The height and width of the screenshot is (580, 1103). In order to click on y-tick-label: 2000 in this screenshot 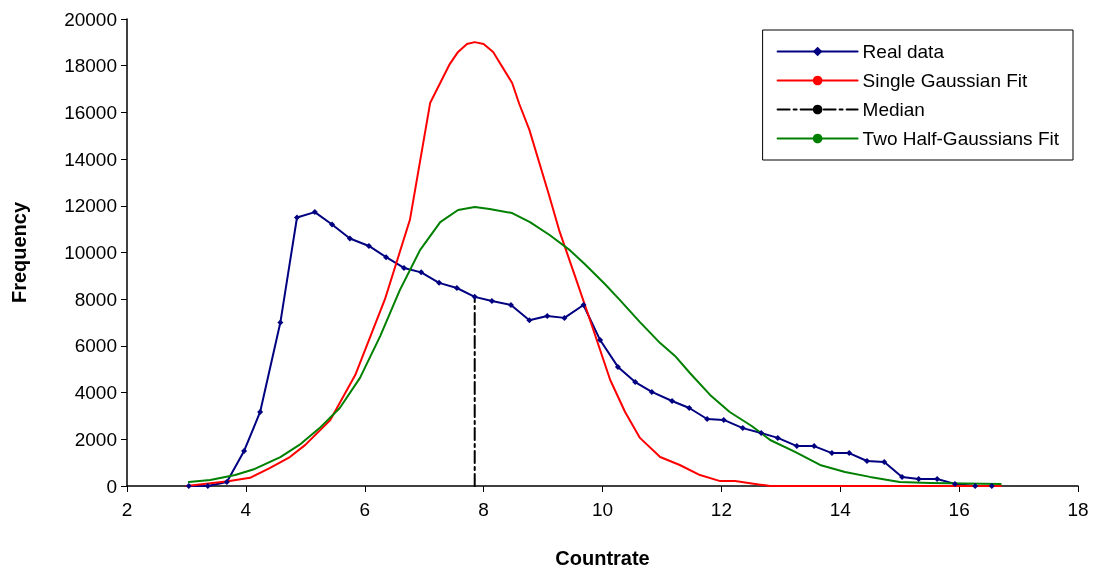, I will do `click(95, 439)`.